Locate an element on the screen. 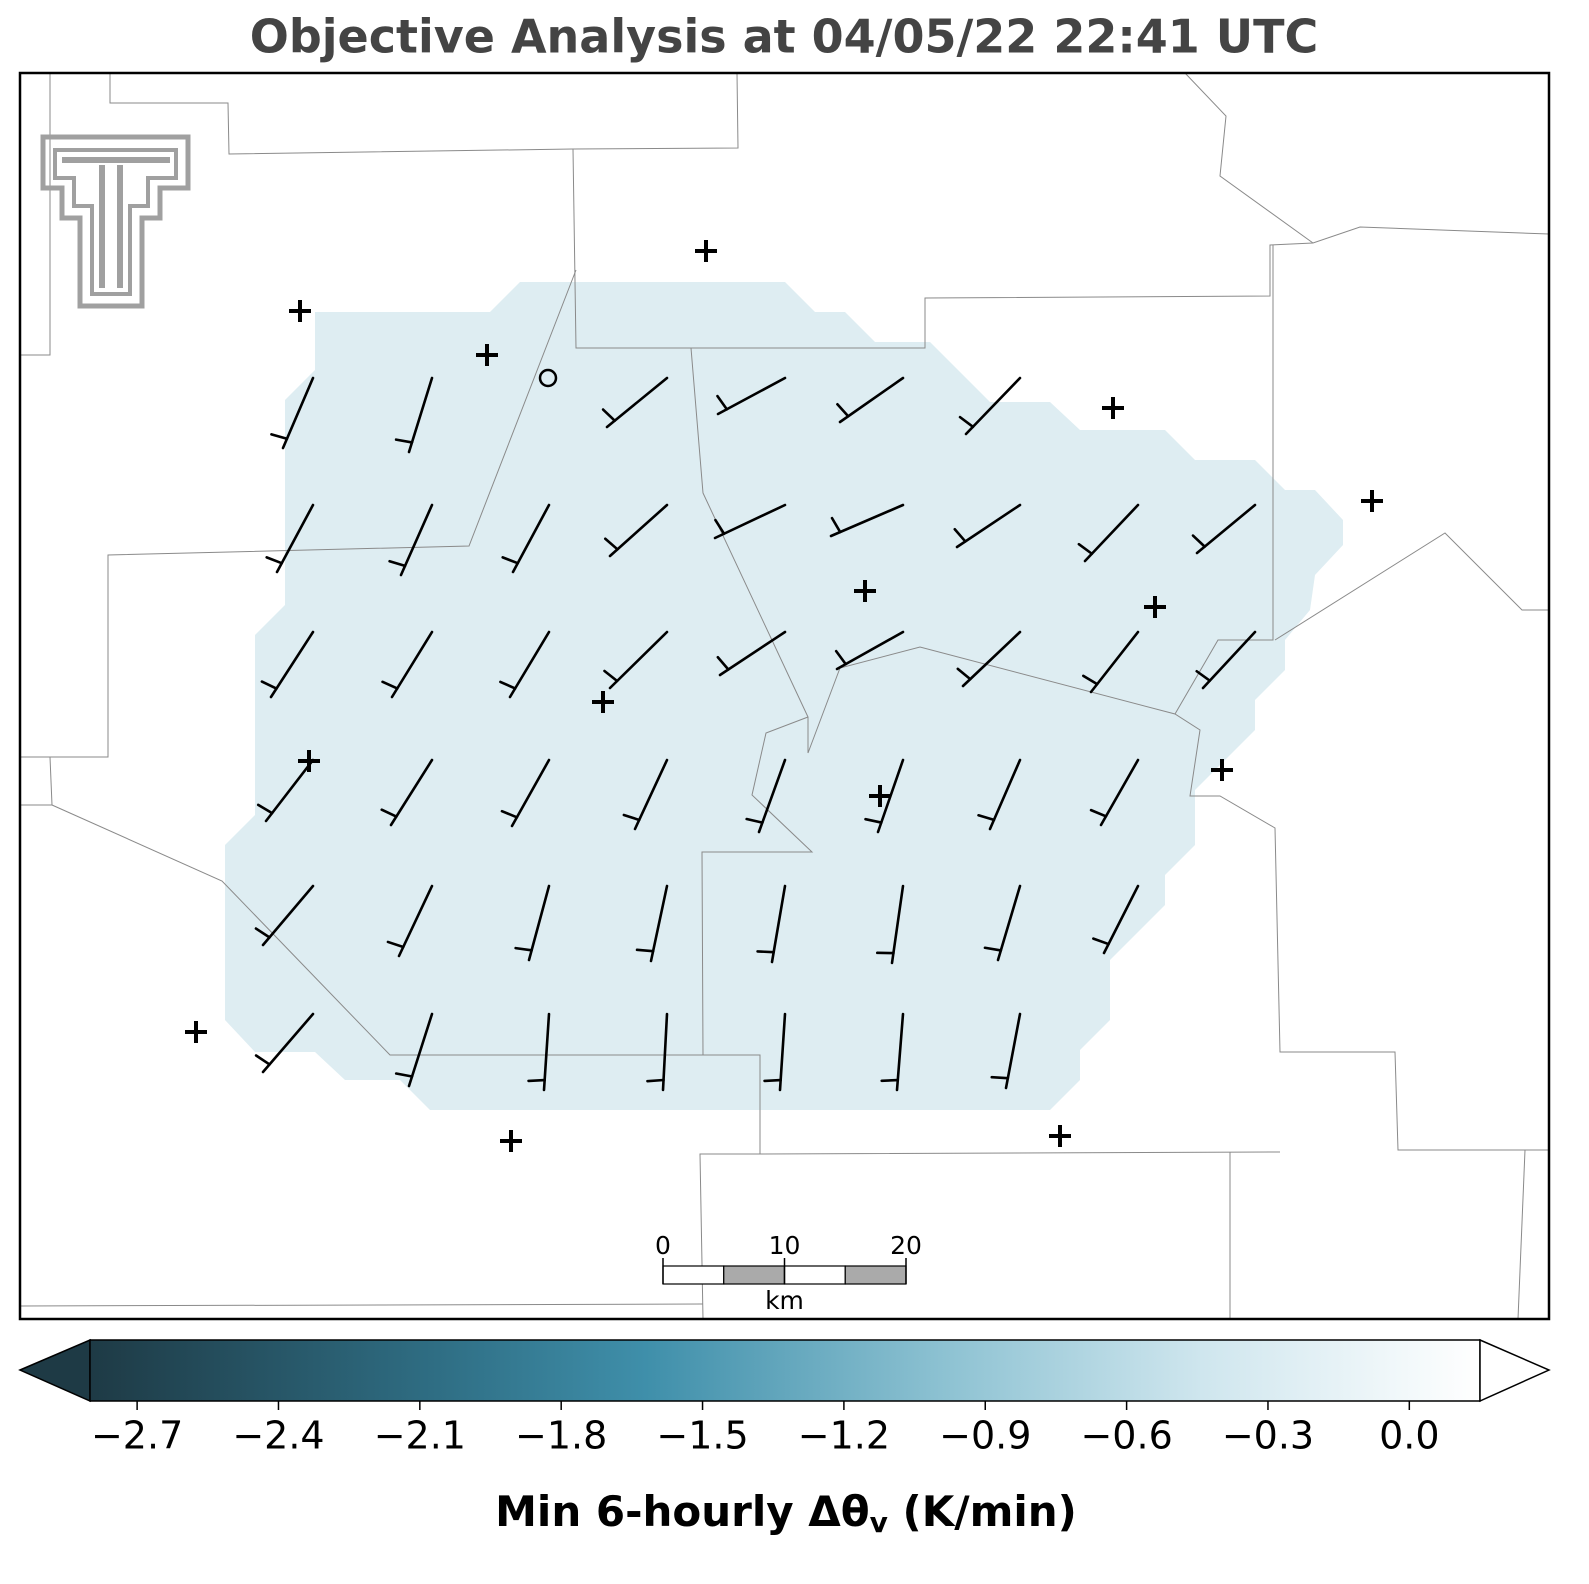  label-text: Min 6-hourly Δθ is located at coordinates (682, 1511).